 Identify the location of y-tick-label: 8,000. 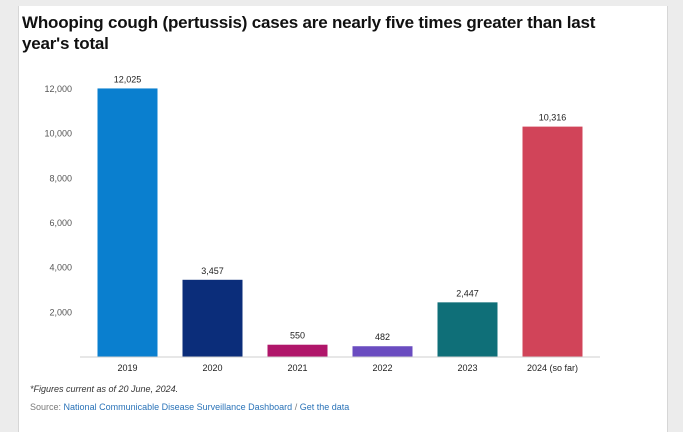
(60, 178).